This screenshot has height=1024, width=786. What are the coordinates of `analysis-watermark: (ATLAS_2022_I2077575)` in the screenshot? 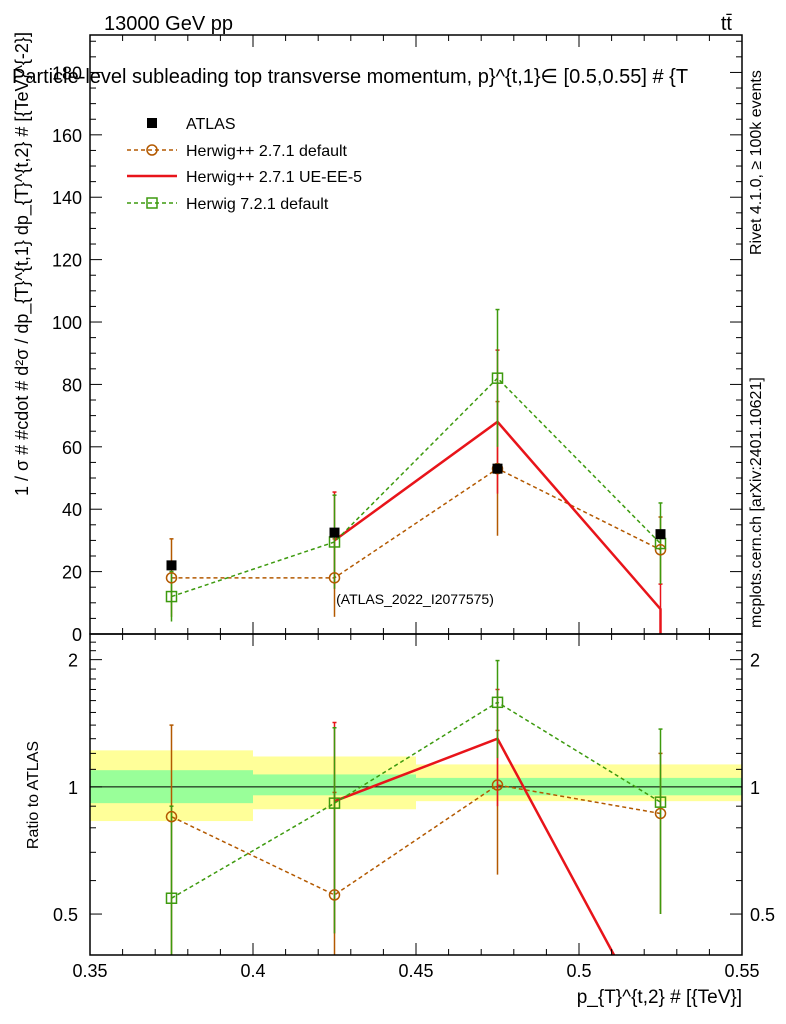 It's located at (415, 599).